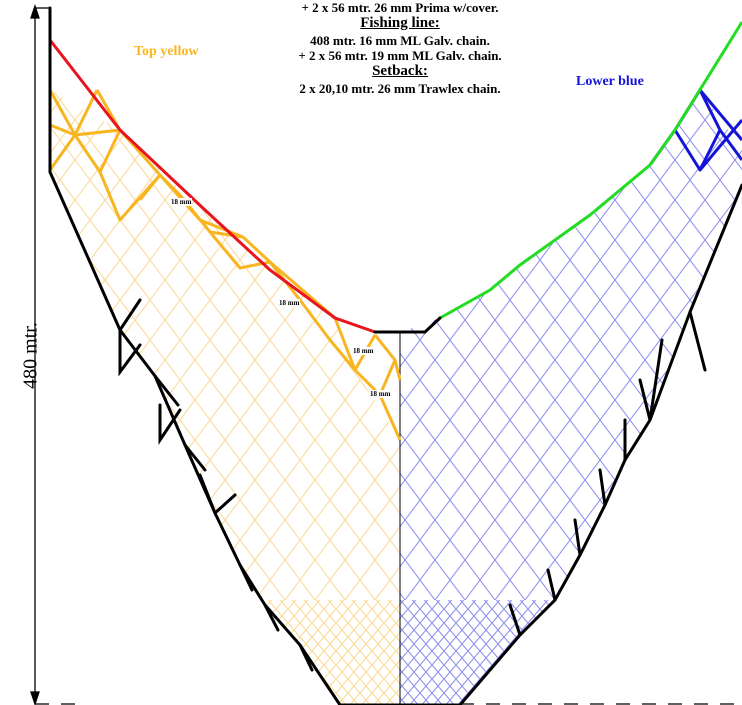 The image size is (742, 705). Describe the element at coordinates (30, 355) in the screenshot. I see `net-length-label: 480 mtr.` at that location.